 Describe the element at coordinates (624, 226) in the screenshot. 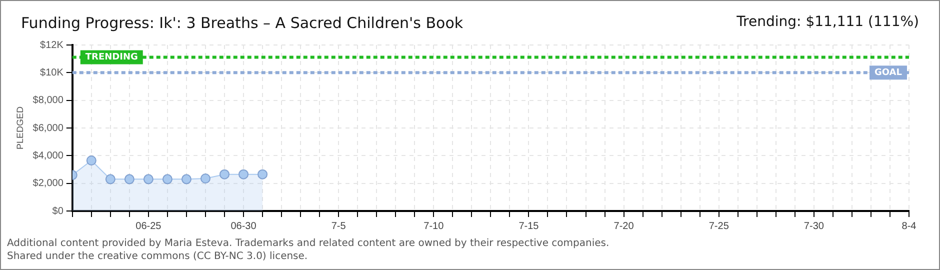

I see `x-tick-label: 7-20` at that location.